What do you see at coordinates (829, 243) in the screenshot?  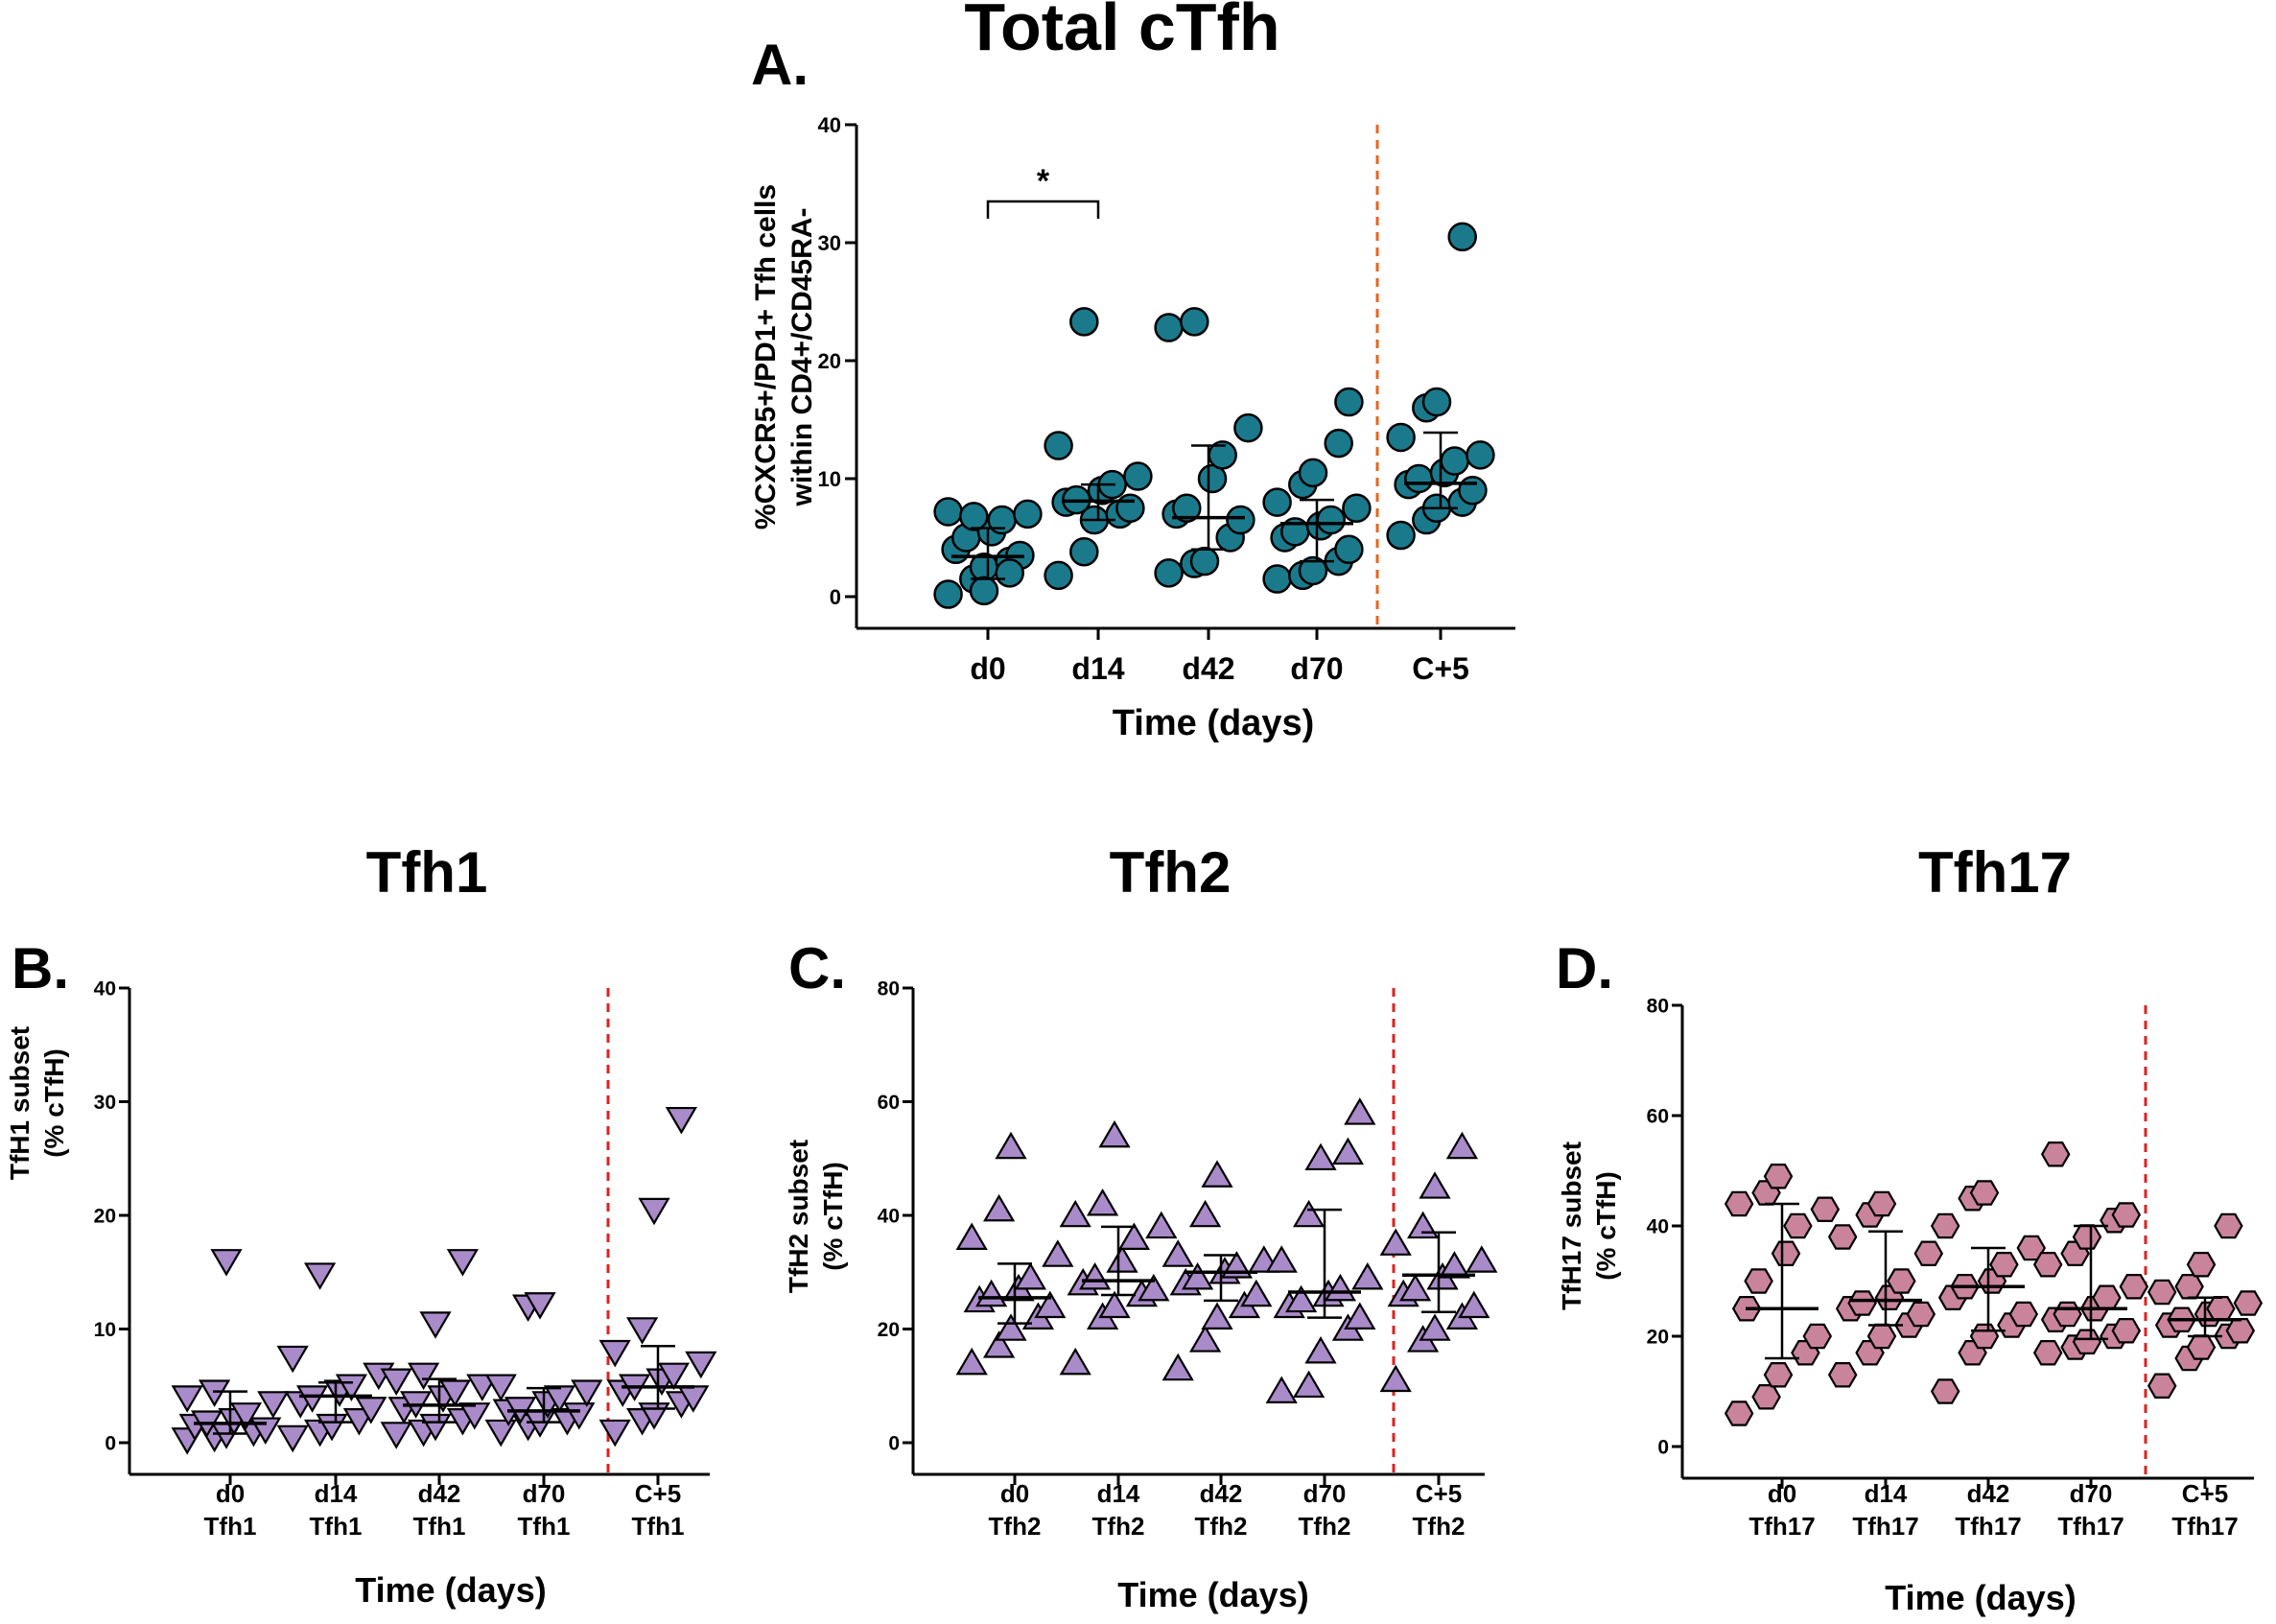 I see `panel-a-y-tick-label: 30` at bounding box center [829, 243].